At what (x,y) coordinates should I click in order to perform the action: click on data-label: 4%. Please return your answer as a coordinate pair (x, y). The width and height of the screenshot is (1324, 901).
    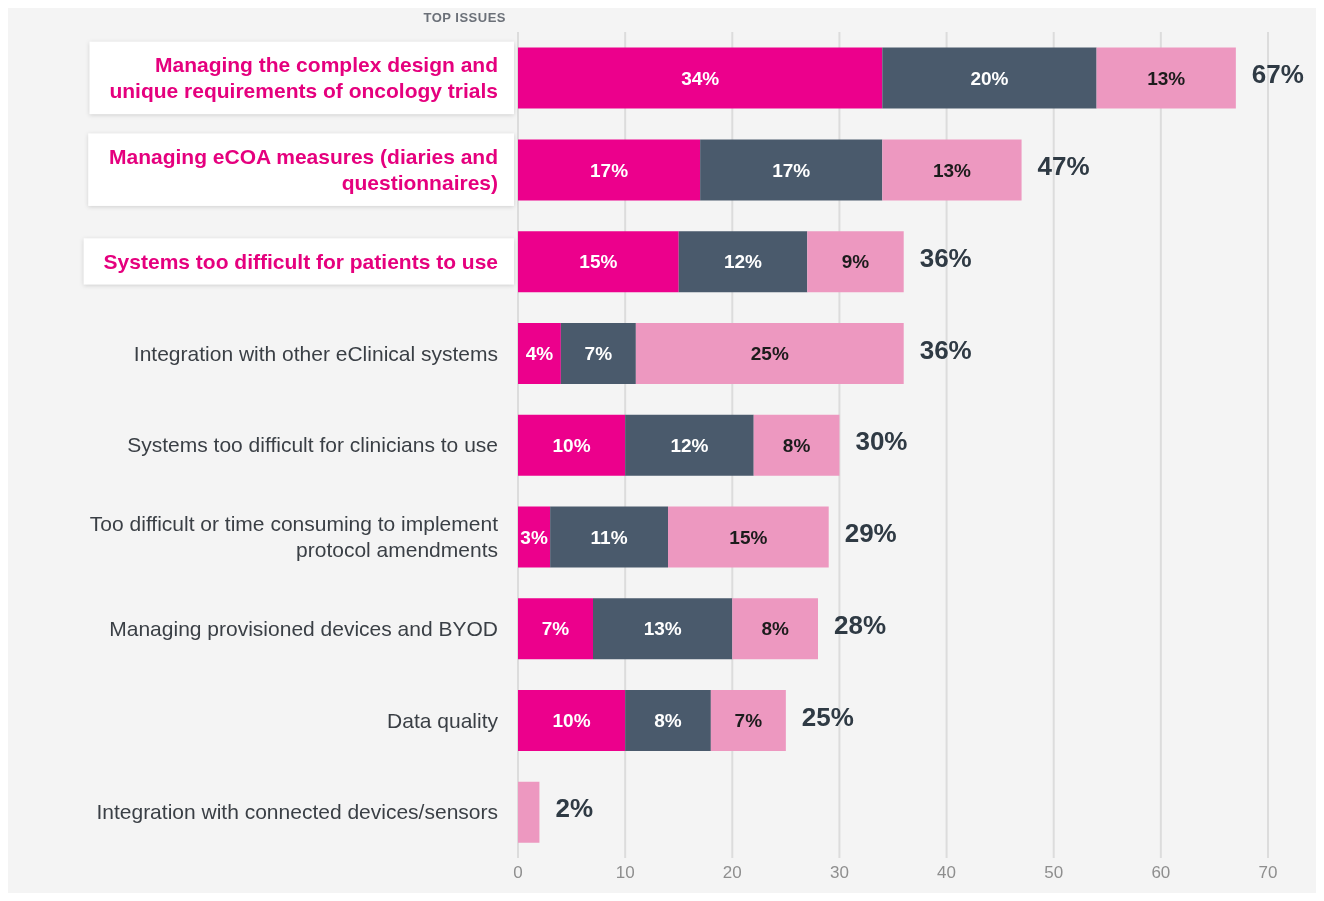
    Looking at the image, I should click on (539, 354).